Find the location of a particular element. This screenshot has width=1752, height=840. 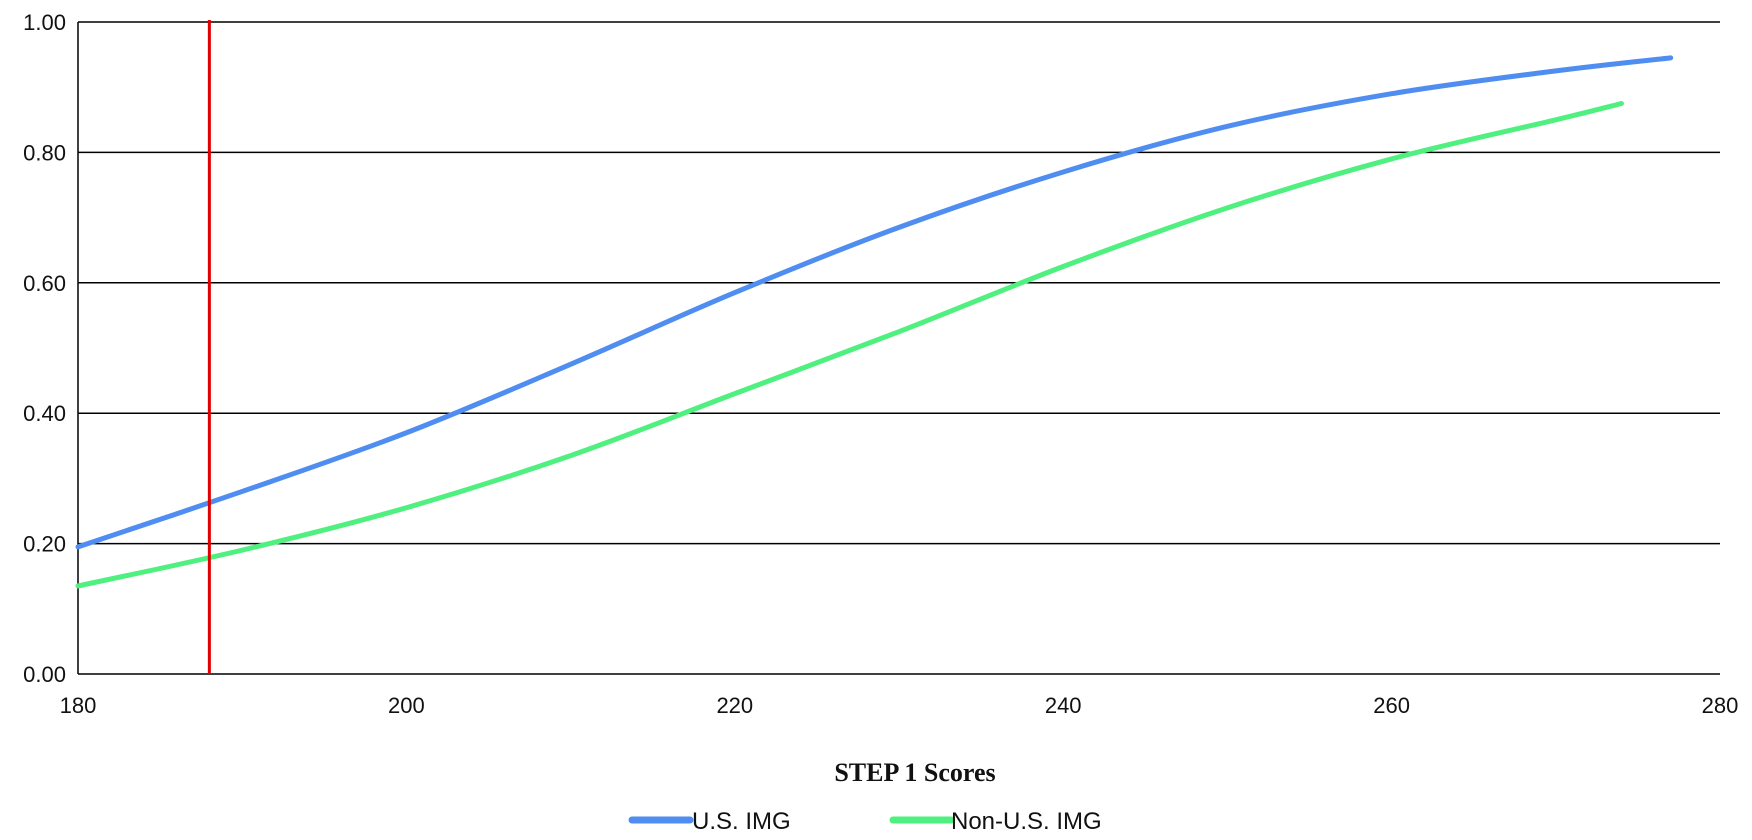

x-tick-label: 180 is located at coordinates (78, 705).